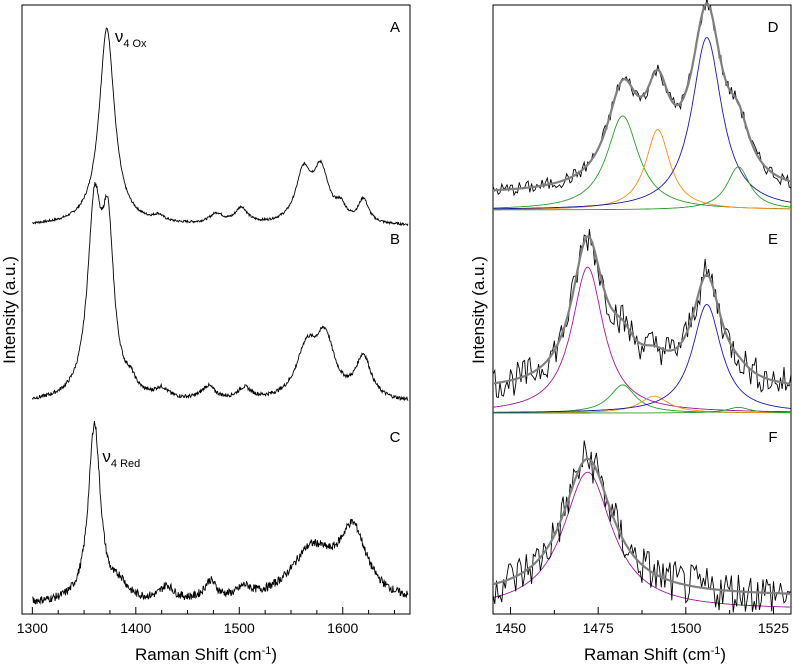 This screenshot has height=666, width=793. What do you see at coordinates (121, 458) in the screenshot?
I see `peak-annotation-c: ν4 Red` at bounding box center [121, 458].